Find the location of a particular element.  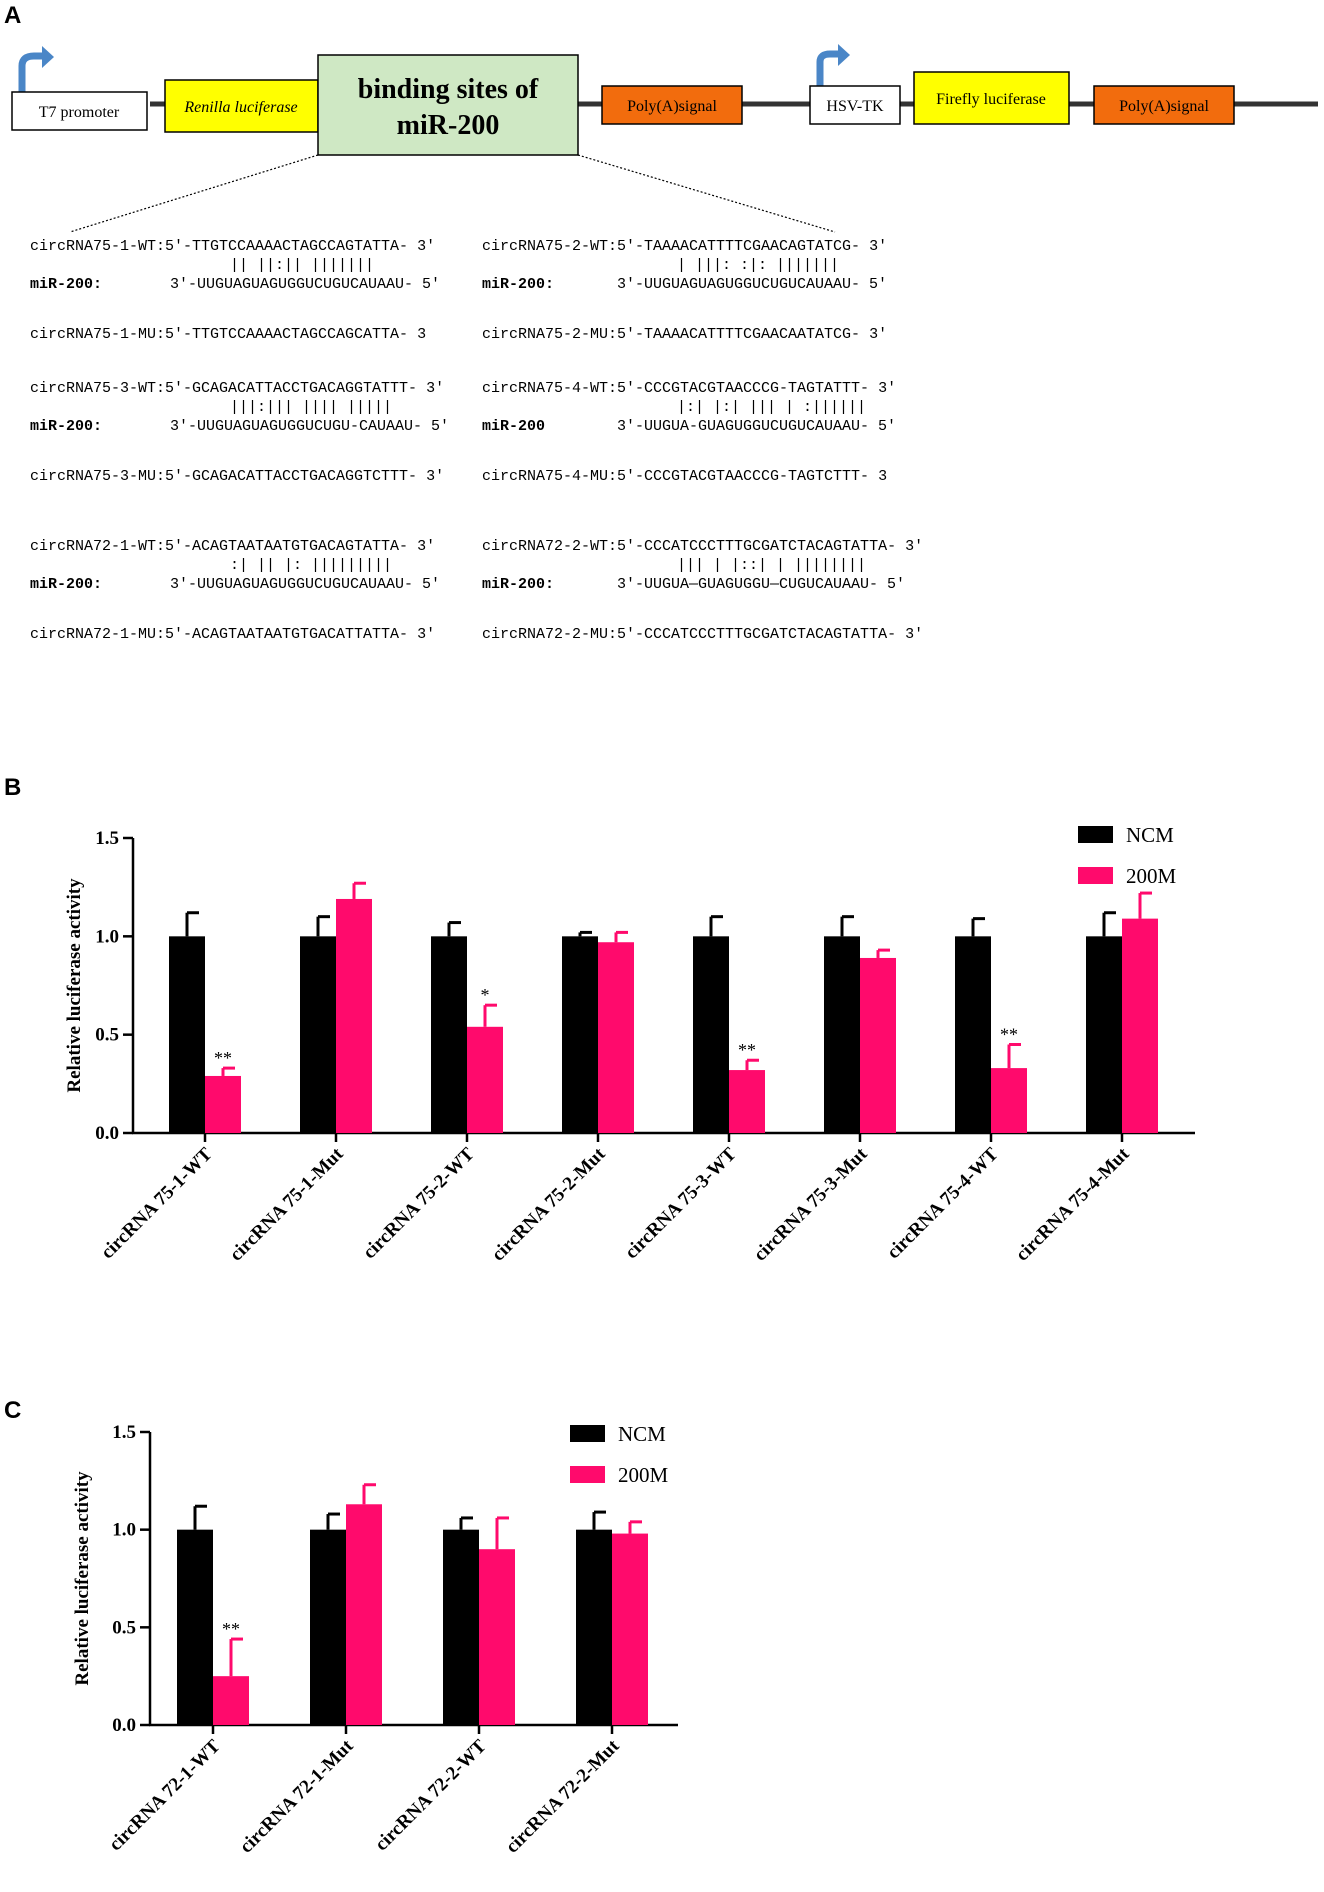

x-tick-label: circRNA 72-2-WT is located at coordinates (431, 1795).